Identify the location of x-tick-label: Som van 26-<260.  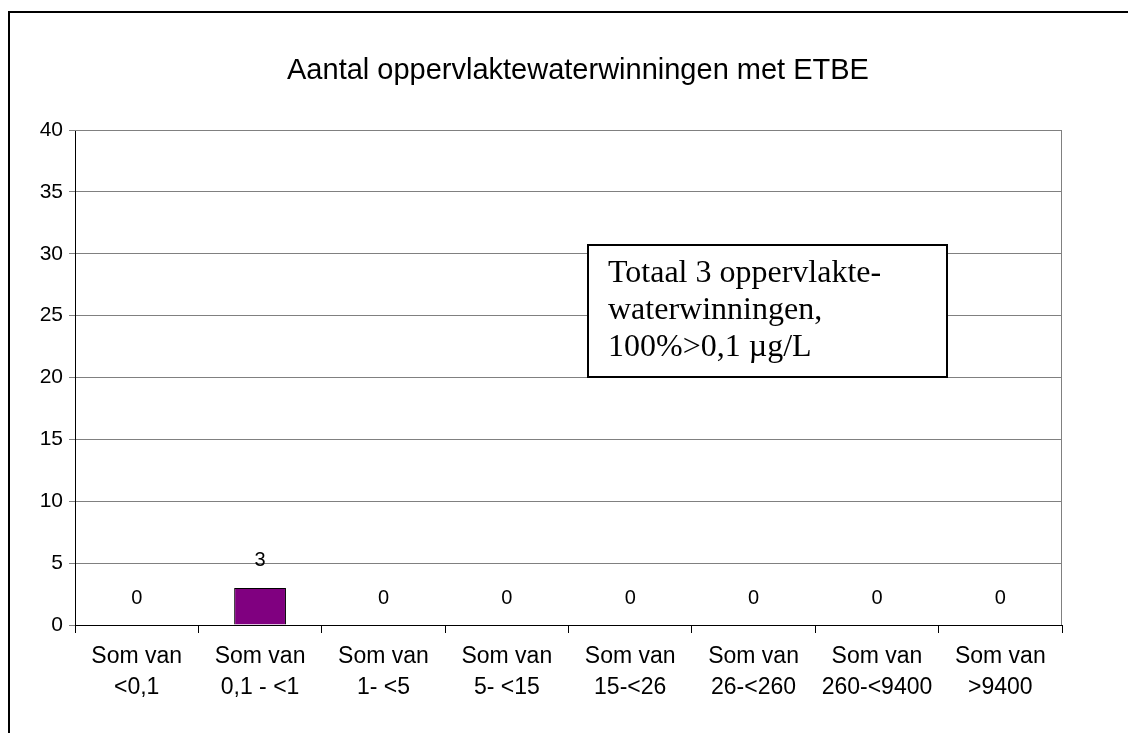
(753, 670).